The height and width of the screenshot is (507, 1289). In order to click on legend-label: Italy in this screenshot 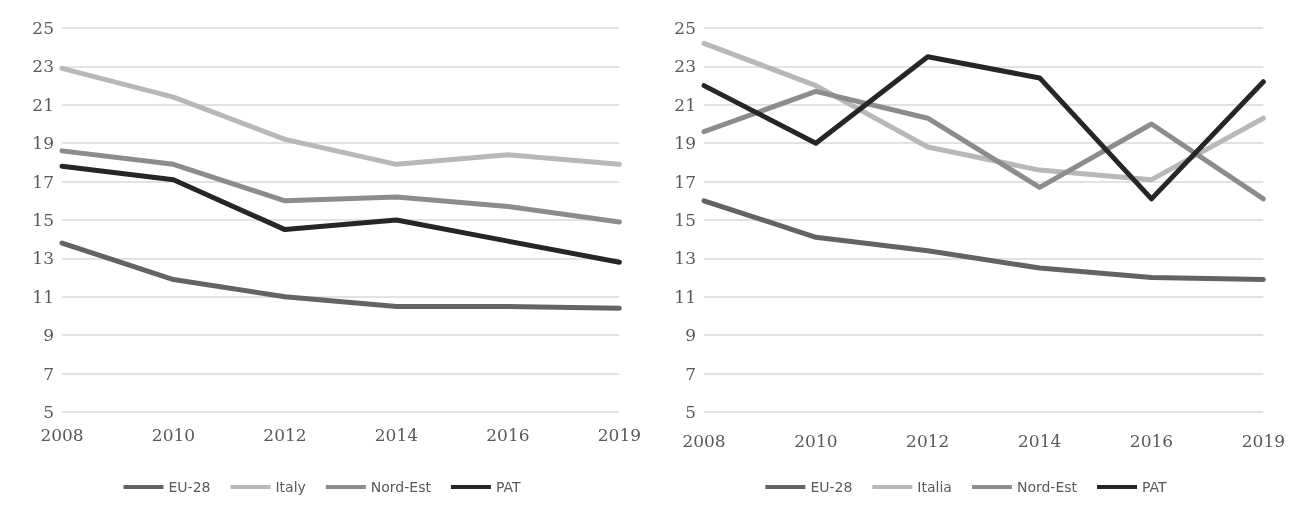, I will do `click(290, 487)`.